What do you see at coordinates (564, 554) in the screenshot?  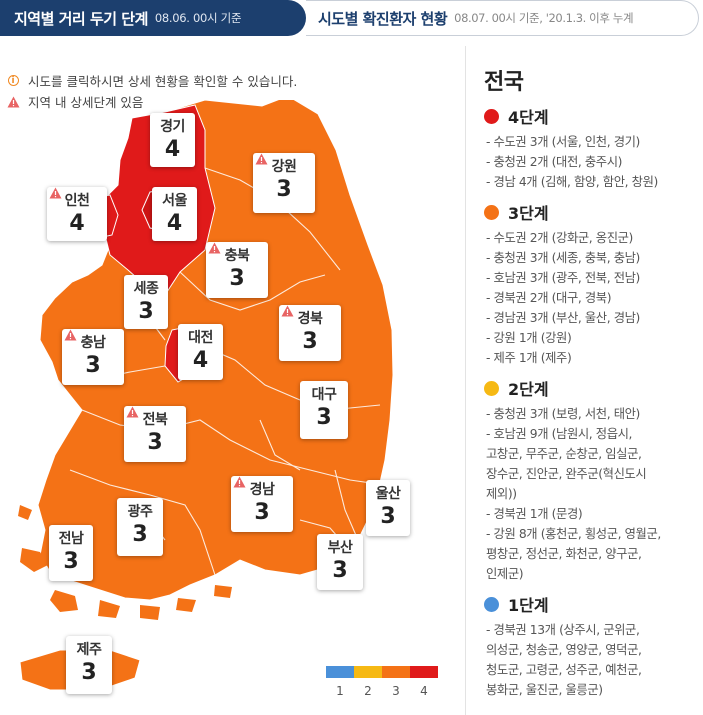 I see `list-item: 평창군, 정선군, 화천군, 양구군,` at bounding box center [564, 554].